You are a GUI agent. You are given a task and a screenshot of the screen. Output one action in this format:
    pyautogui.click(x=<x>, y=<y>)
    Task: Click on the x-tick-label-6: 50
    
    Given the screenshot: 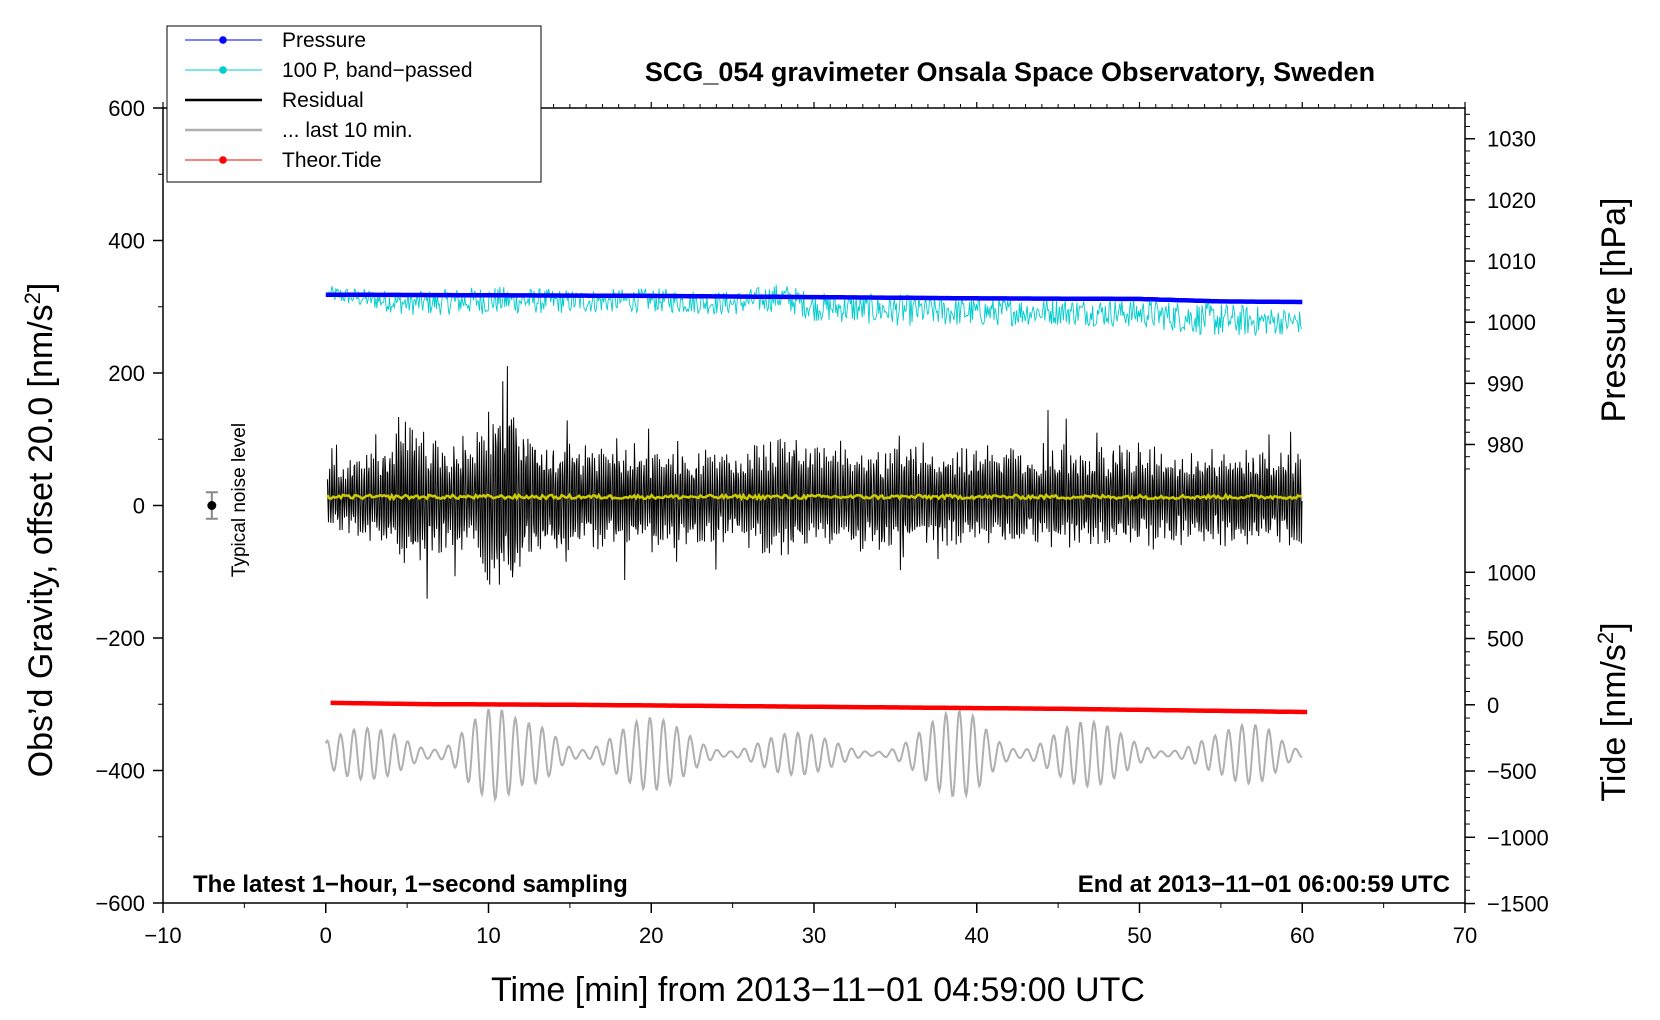 What is the action you would take?
    pyautogui.click(x=1139, y=935)
    